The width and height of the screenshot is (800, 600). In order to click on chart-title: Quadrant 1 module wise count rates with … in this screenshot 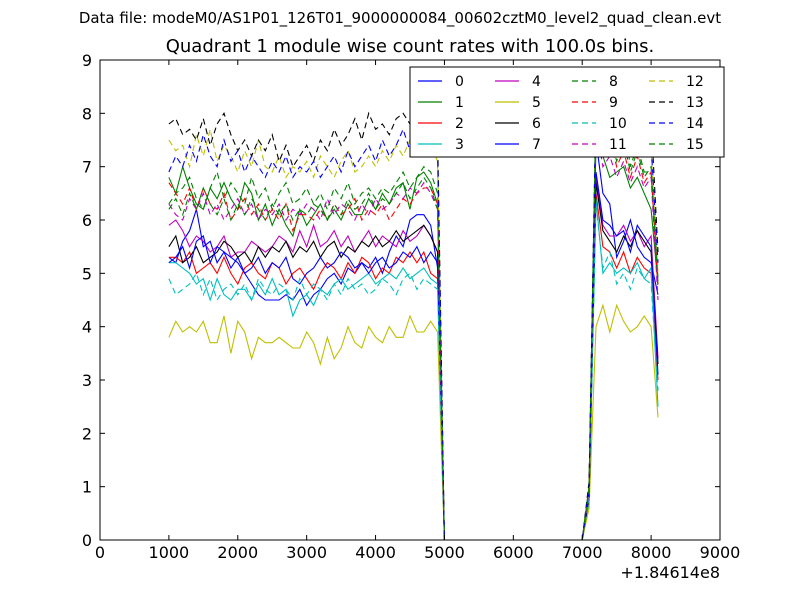, I will do `click(410, 46)`.